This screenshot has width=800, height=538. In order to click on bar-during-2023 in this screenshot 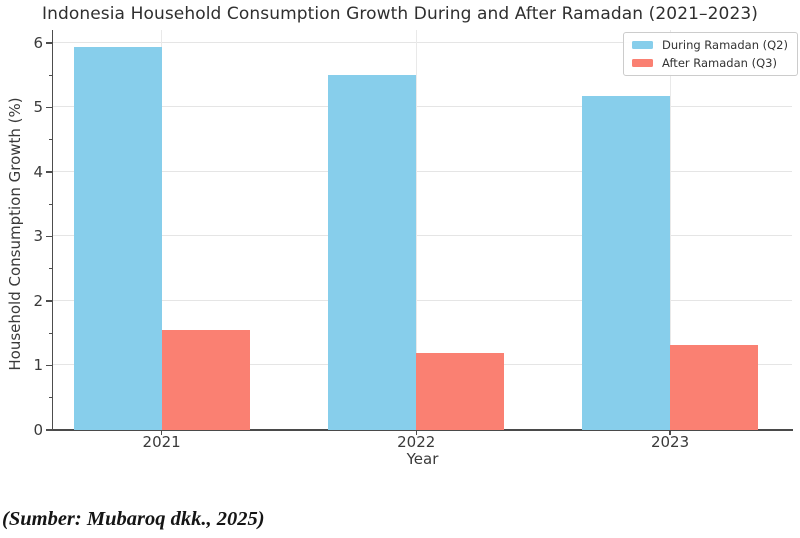, I will do `click(626, 263)`.